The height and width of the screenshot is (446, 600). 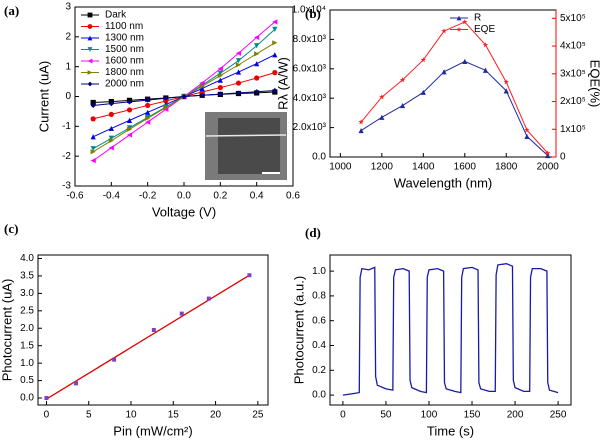 I want to click on x-tick-label: 0.0, so click(x=184, y=196).